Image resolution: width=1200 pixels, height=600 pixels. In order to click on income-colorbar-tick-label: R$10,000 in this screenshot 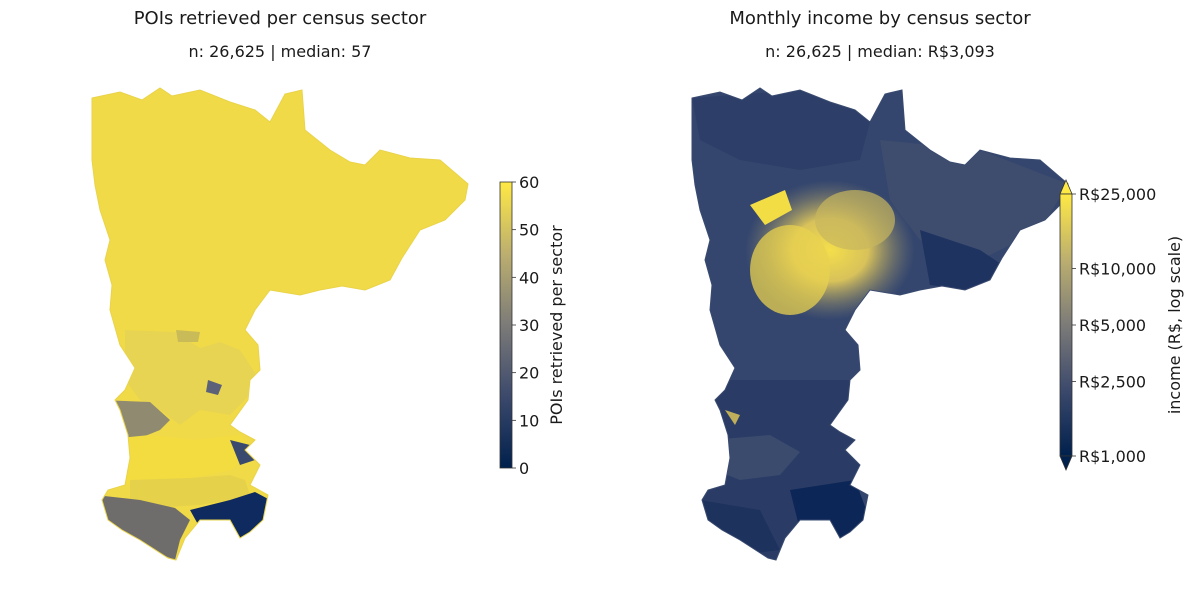, I will do `click(1117, 269)`.